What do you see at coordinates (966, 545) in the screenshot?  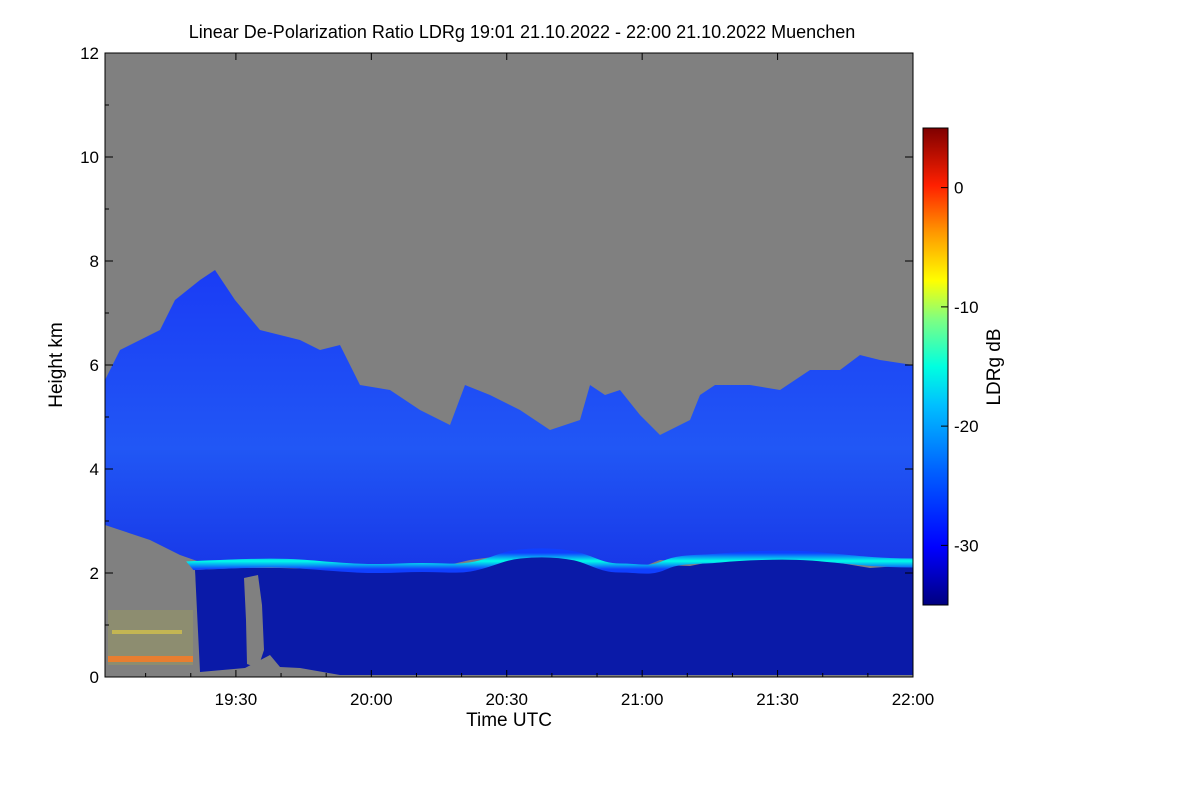 I see `colorbar-tick-label: -30` at bounding box center [966, 545].